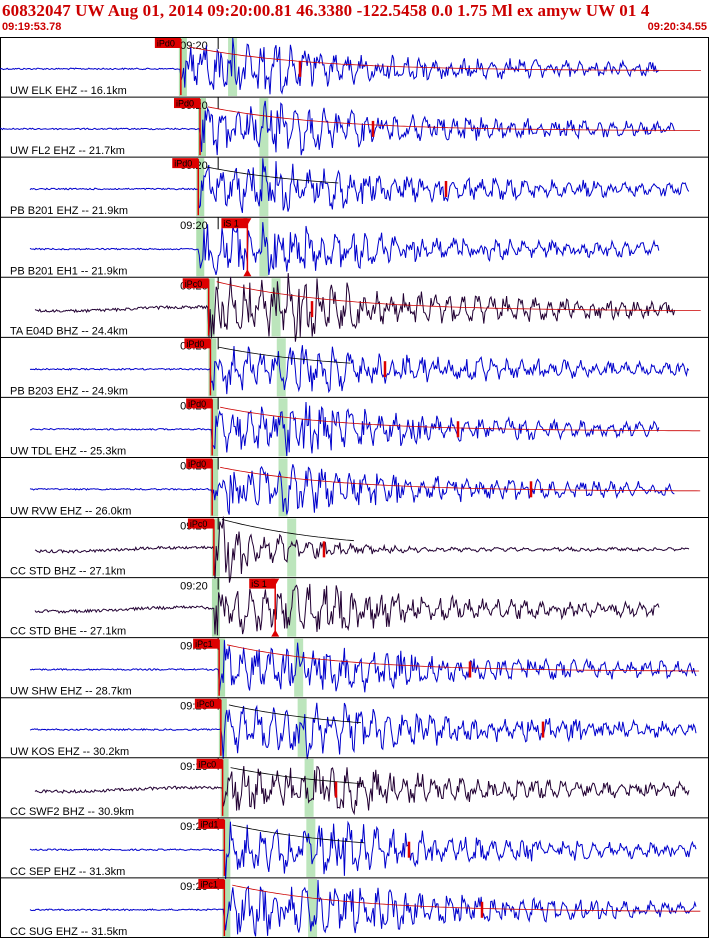  I want to click on channel-label: UW RVW EHZ -- 26.0km, so click(70, 512).